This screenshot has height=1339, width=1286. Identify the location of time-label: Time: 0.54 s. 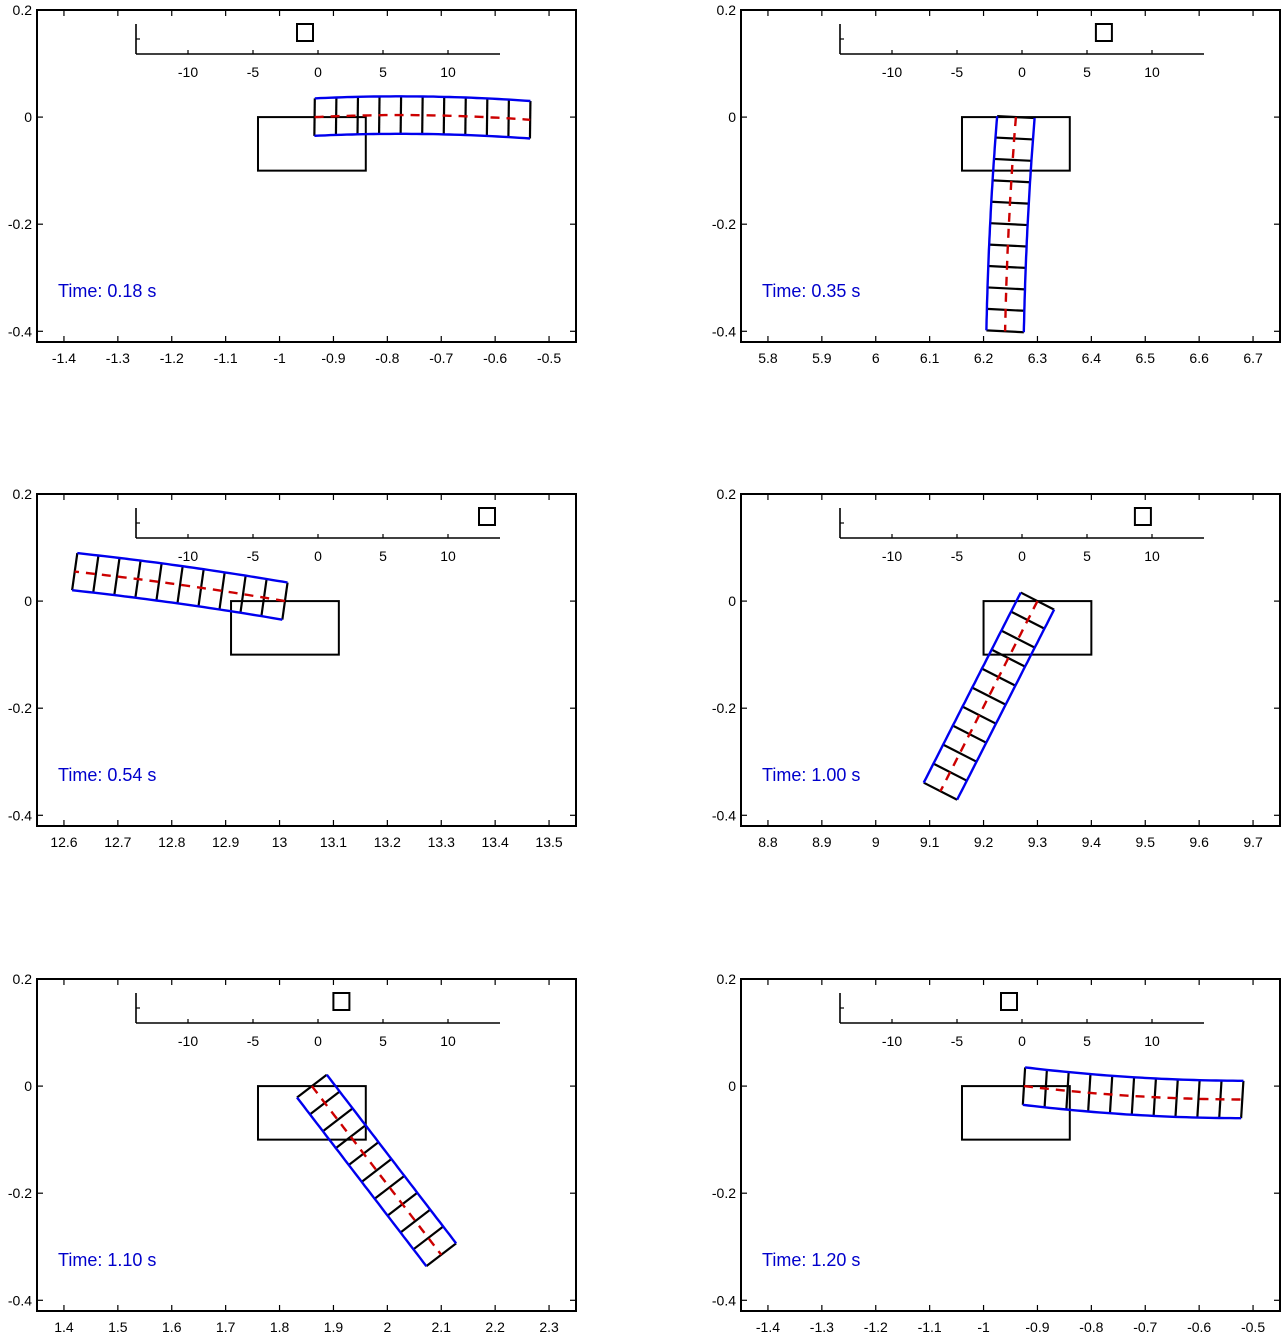
(107, 775).